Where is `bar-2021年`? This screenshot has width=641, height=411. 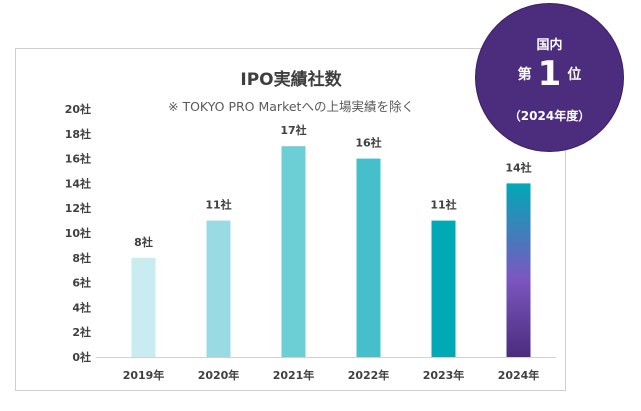 bar-2021年 is located at coordinates (293, 251).